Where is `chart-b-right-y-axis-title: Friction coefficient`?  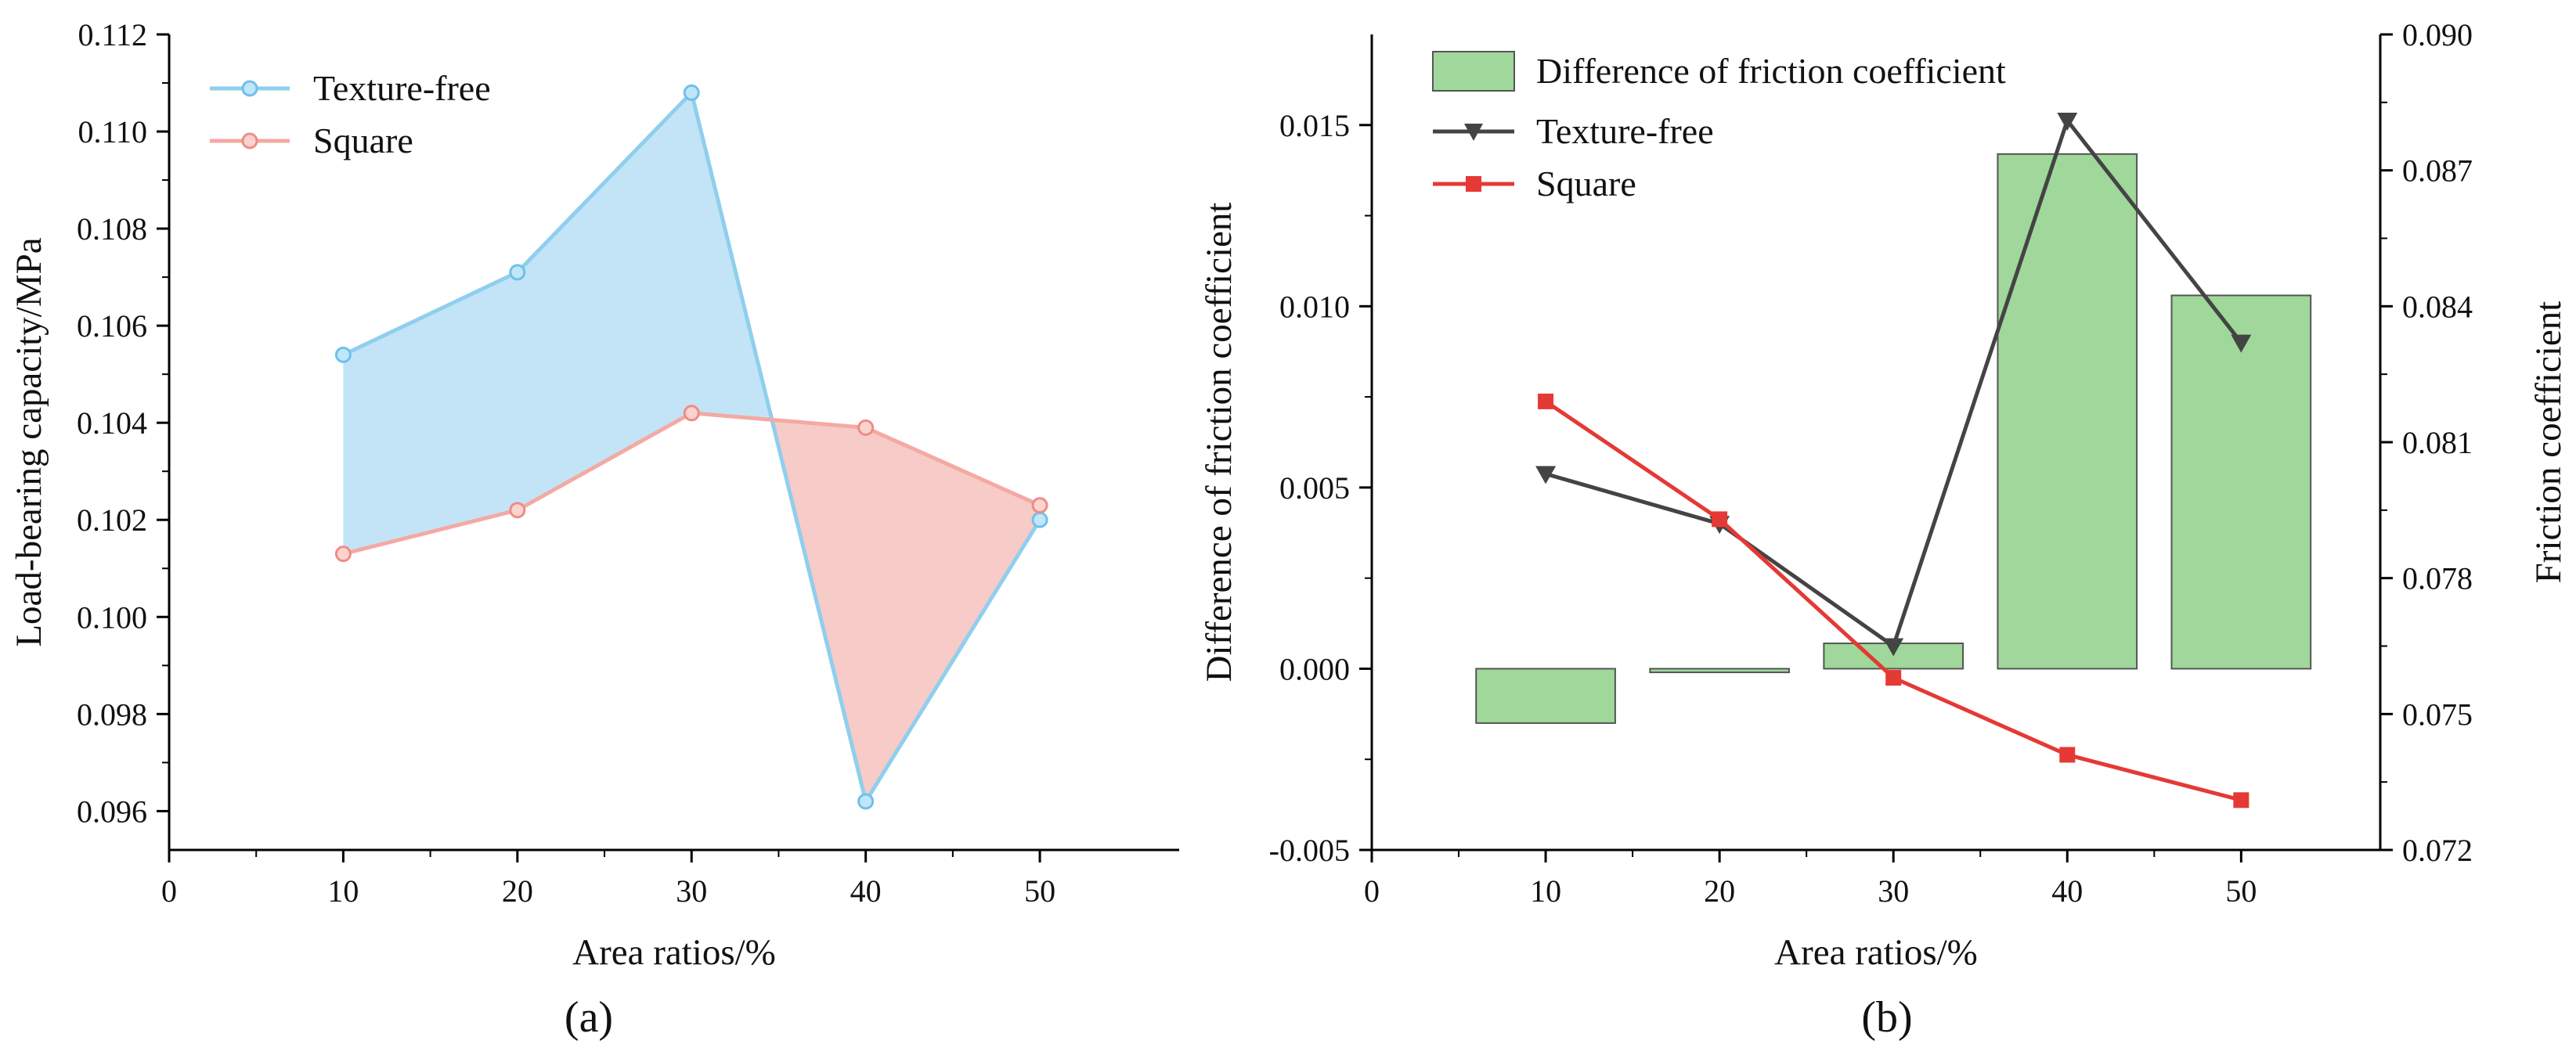 chart-b-right-y-axis-title: Friction coefficient is located at coordinates (2548, 443).